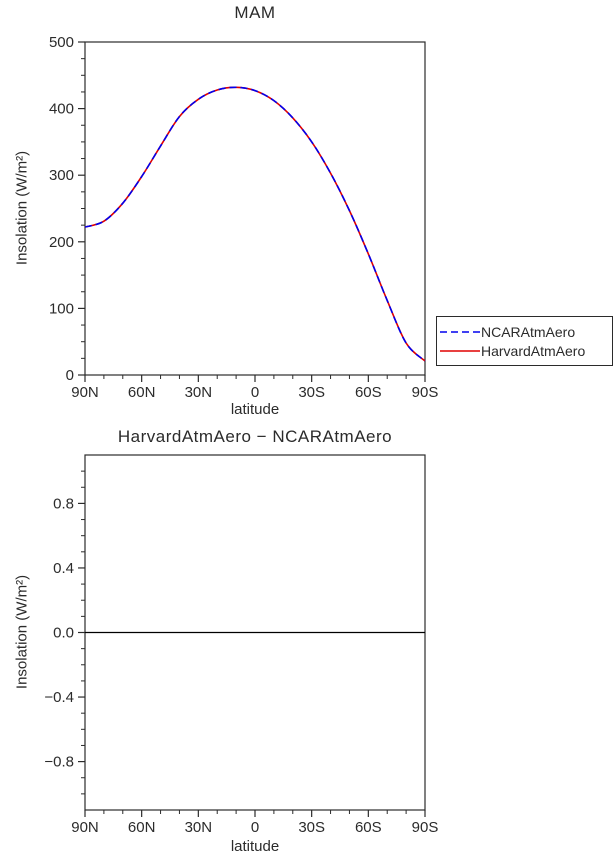 The width and height of the screenshot is (616, 862). What do you see at coordinates (22, 632) in the screenshot?
I see `y-axis-label-bottom: Insolation (W/m²)` at bounding box center [22, 632].